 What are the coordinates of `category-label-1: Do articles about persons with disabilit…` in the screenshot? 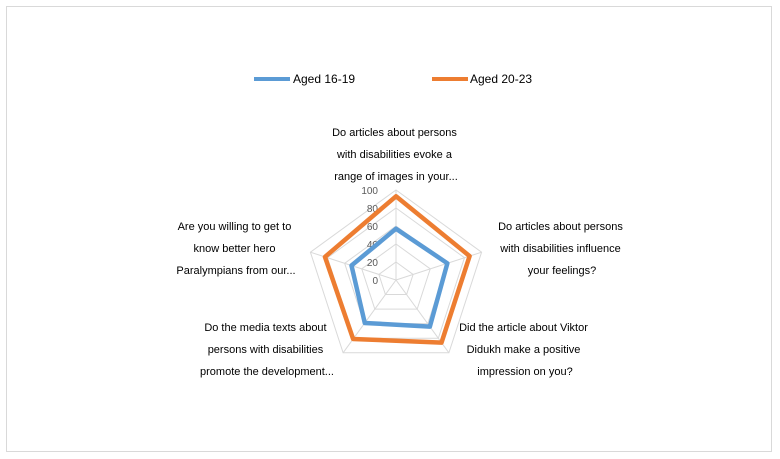 It's located at (396, 155).